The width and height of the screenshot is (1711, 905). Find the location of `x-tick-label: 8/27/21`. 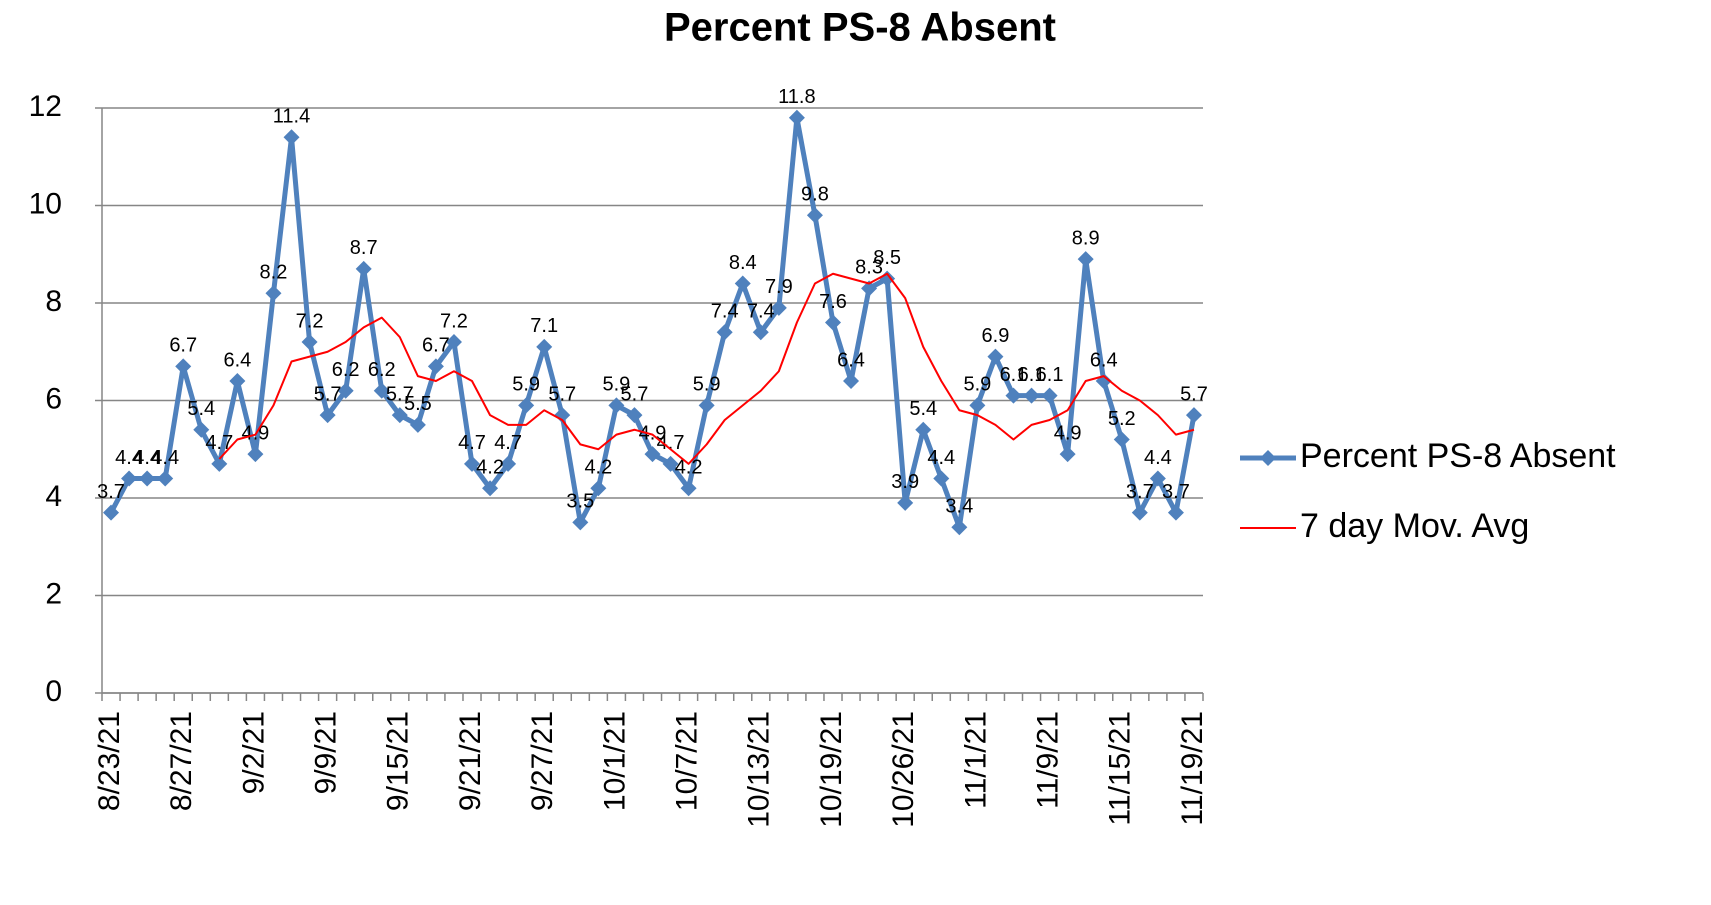

x-tick-label: 8/27/21 is located at coordinates (181, 761).